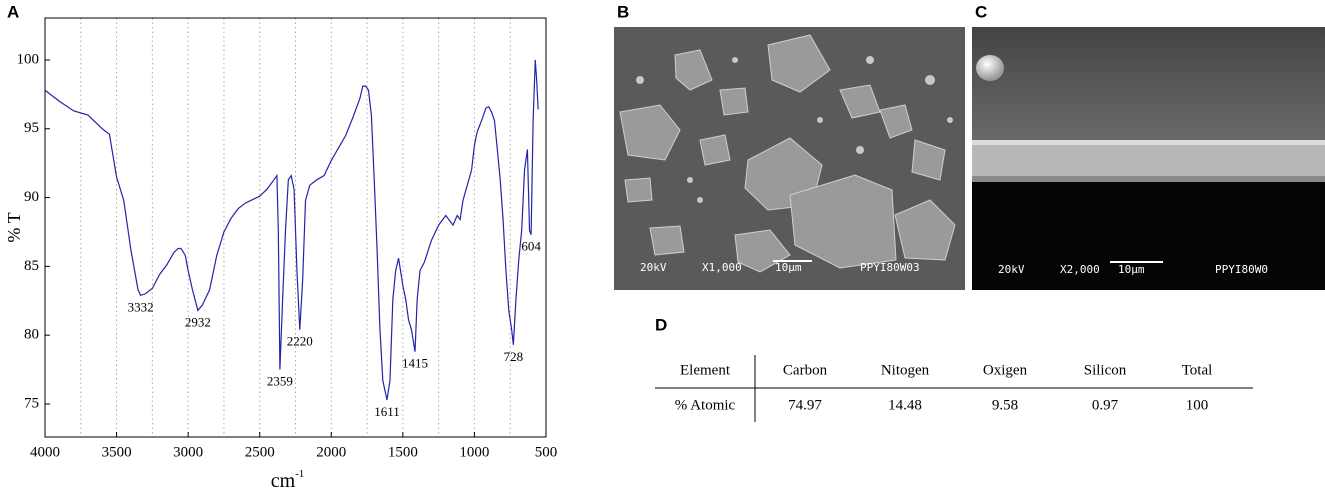  Describe the element at coordinates (300, 341) in the screenshot. I see `peak-label: 2220` at that location.